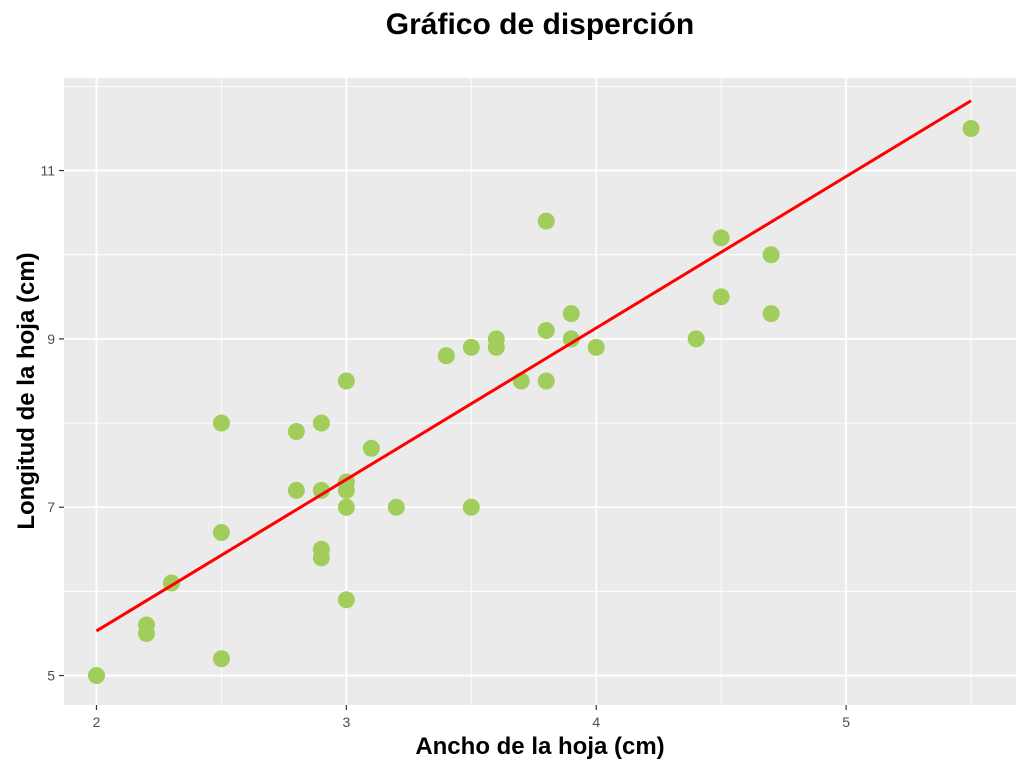  Describe the element at coordinates (596, 722) in the screenshot. I see `x-tick-label: 4` at that location.